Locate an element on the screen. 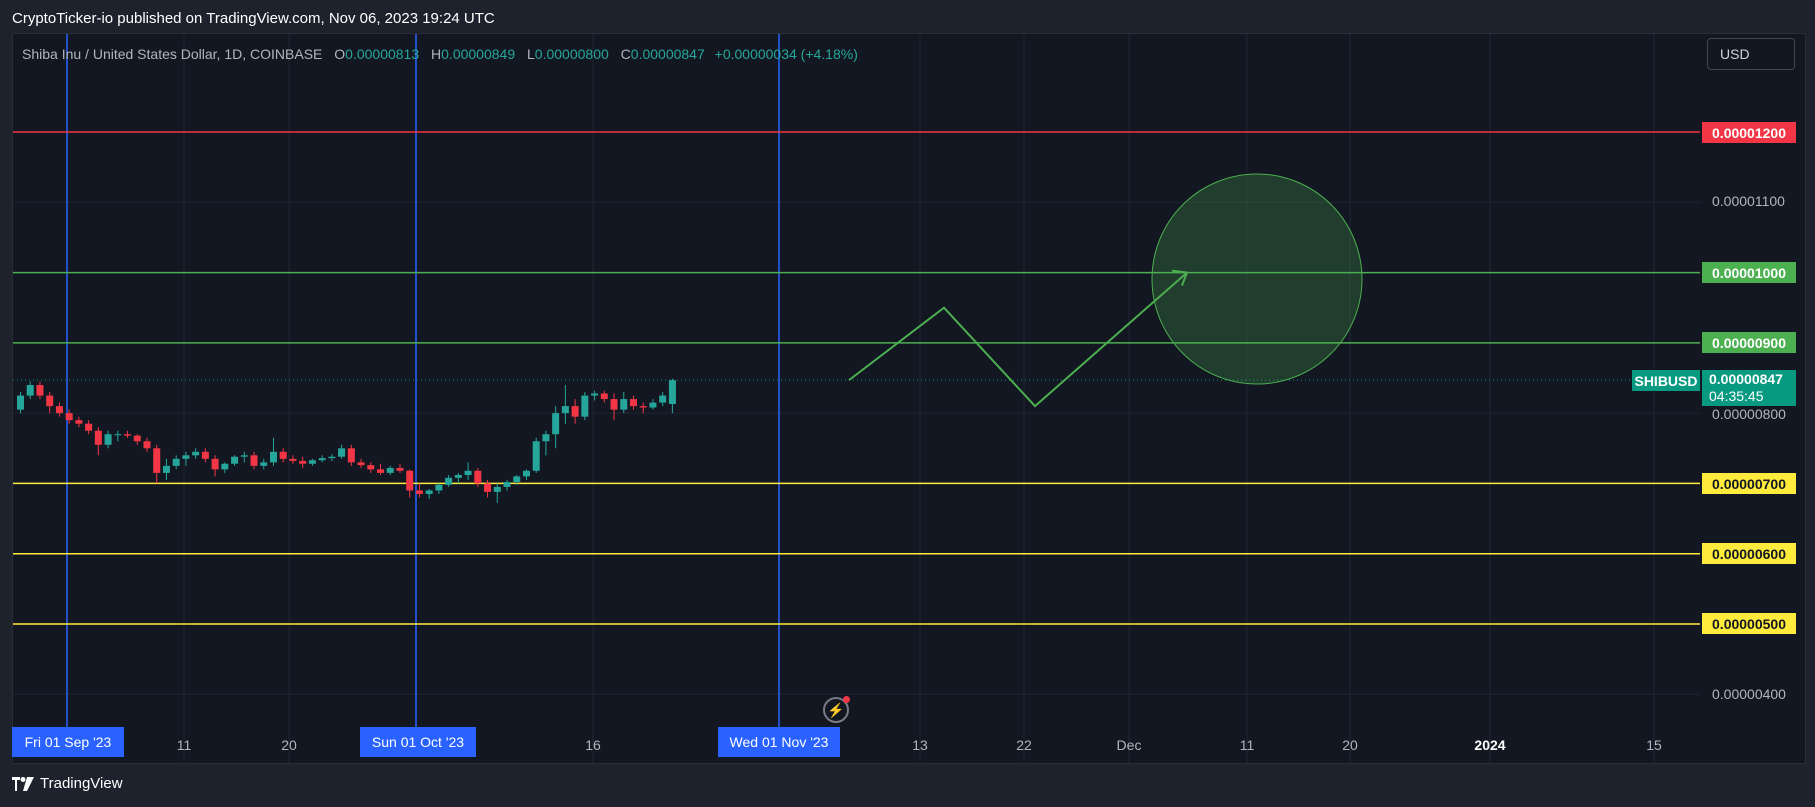 Image resolution: width=1815 pixels, height=807 pixels. high-key: H is located at coordinates (436, 54).